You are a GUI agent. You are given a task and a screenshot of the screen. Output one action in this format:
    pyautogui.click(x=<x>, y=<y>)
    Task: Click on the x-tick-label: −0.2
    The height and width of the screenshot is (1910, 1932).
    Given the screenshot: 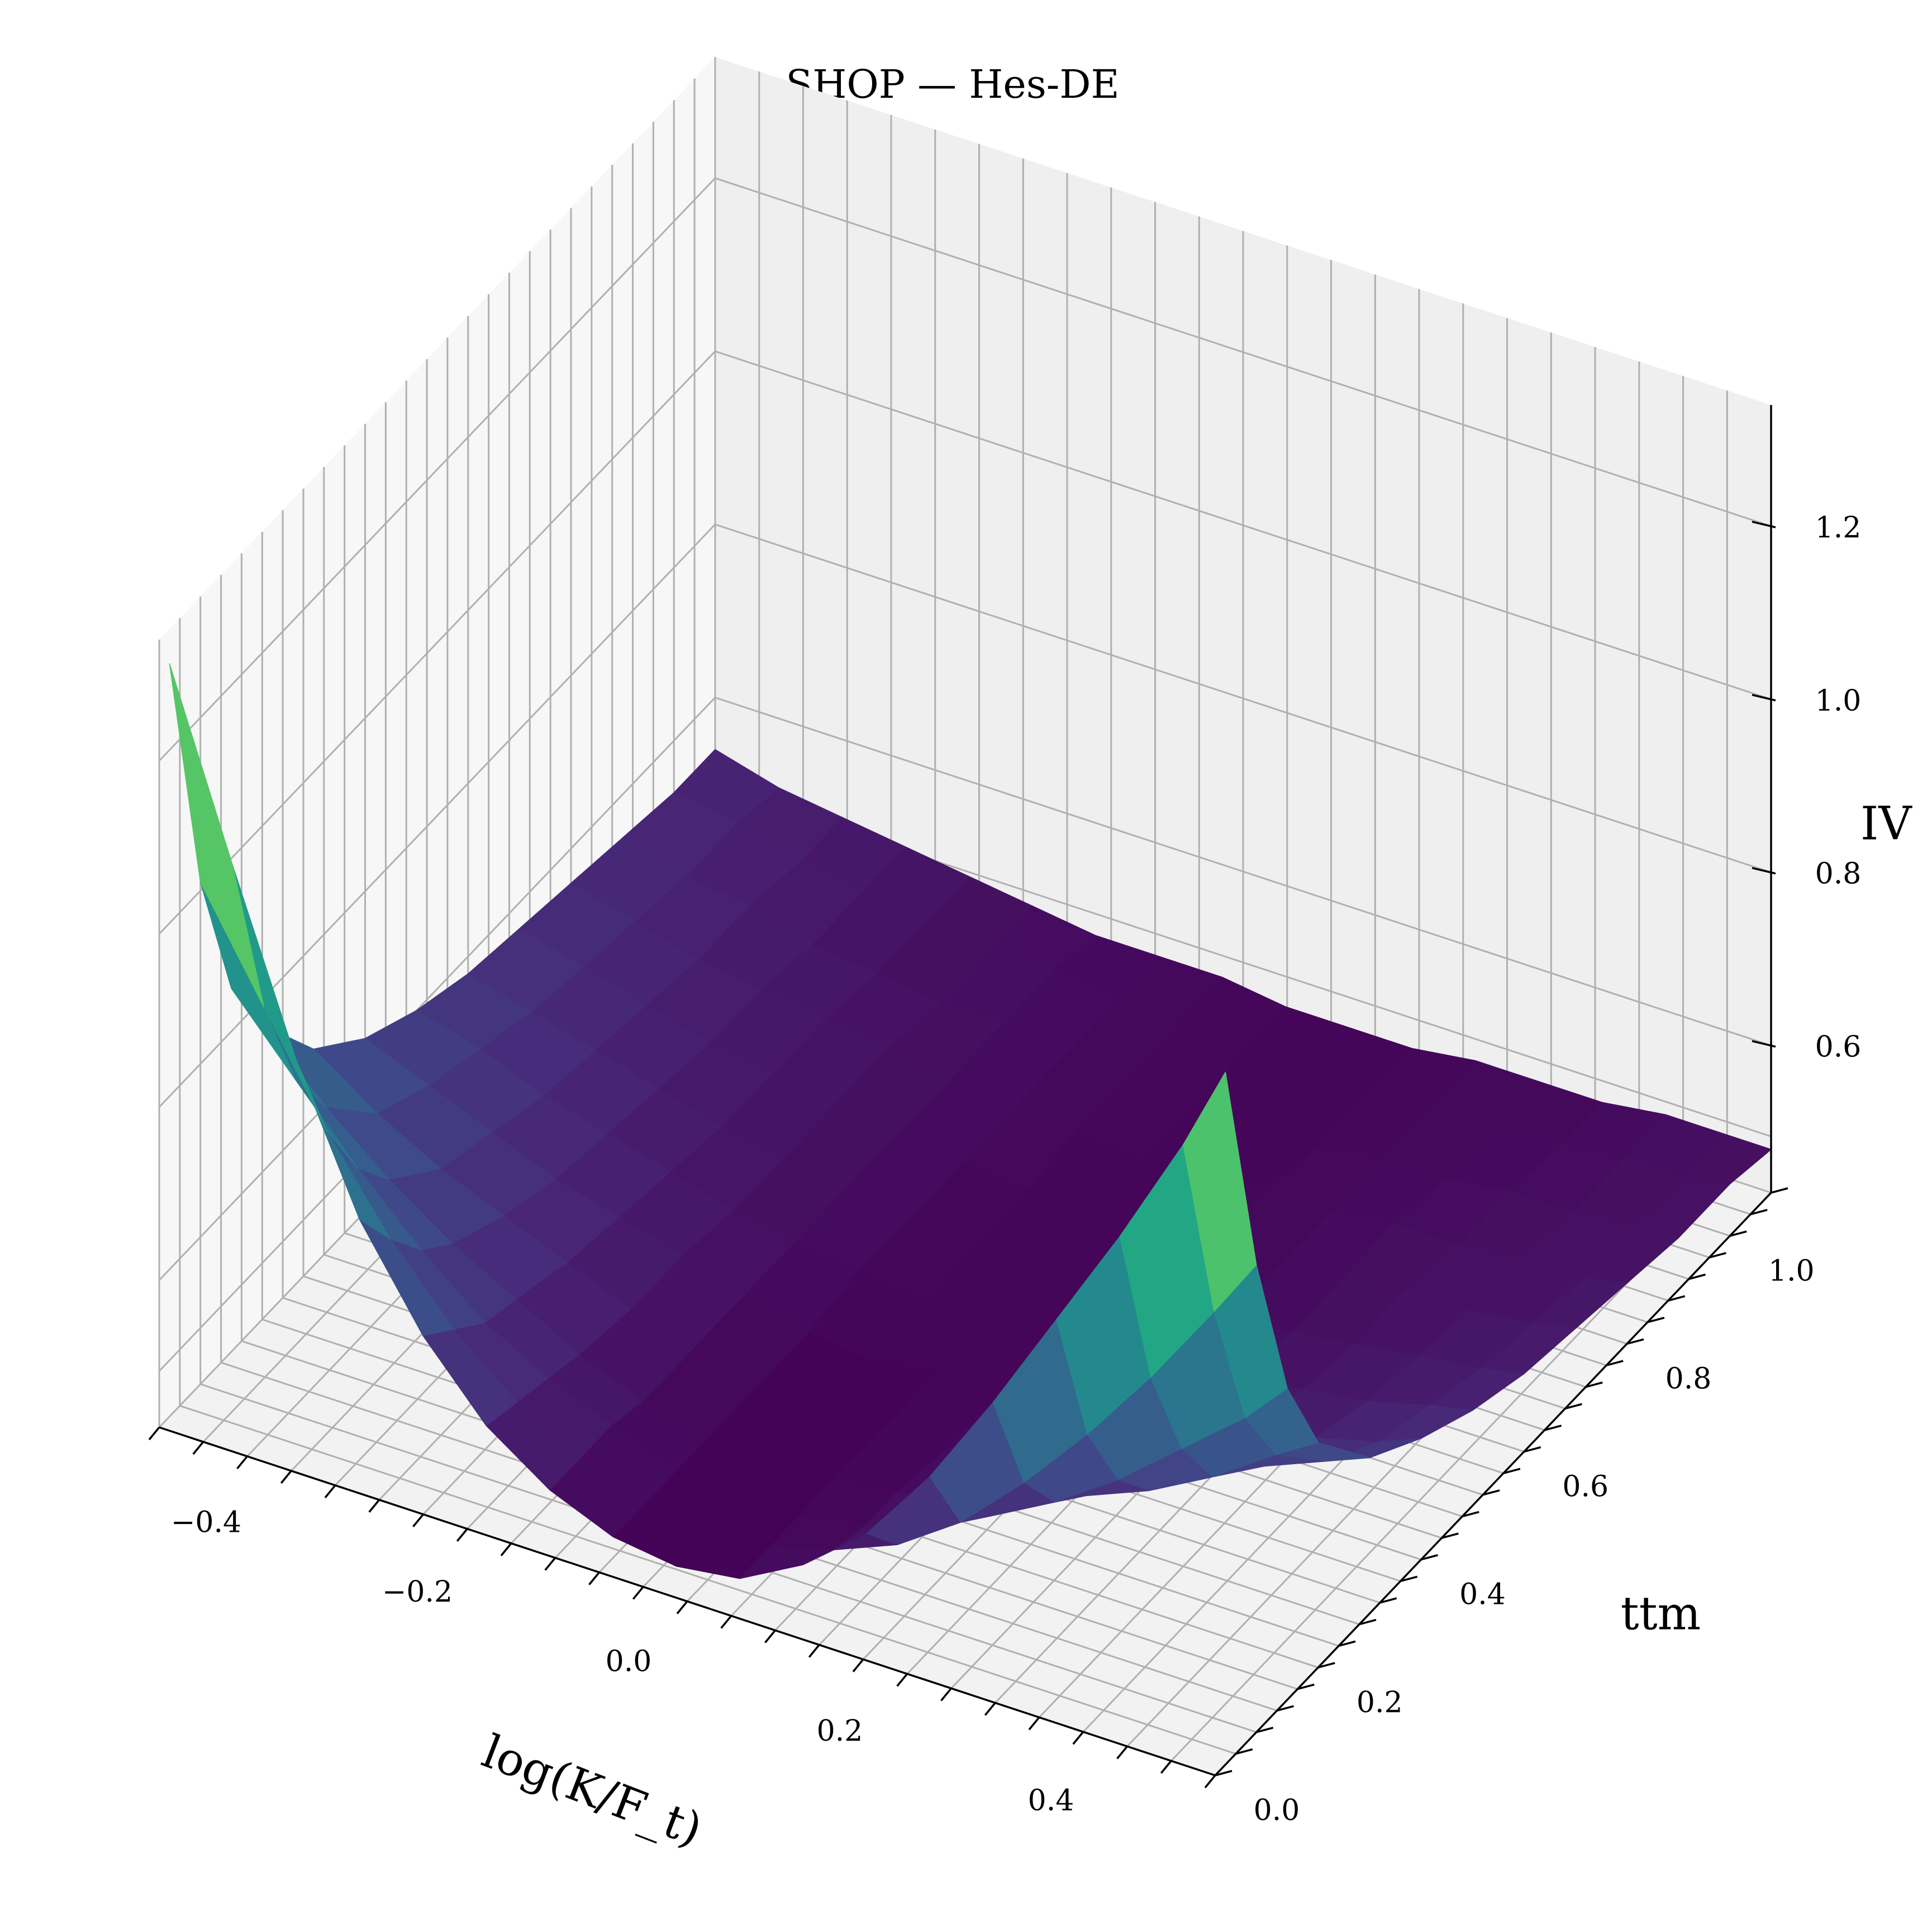 What is the action you would take?
    pyautogui.click(x=417, y=1592)
    